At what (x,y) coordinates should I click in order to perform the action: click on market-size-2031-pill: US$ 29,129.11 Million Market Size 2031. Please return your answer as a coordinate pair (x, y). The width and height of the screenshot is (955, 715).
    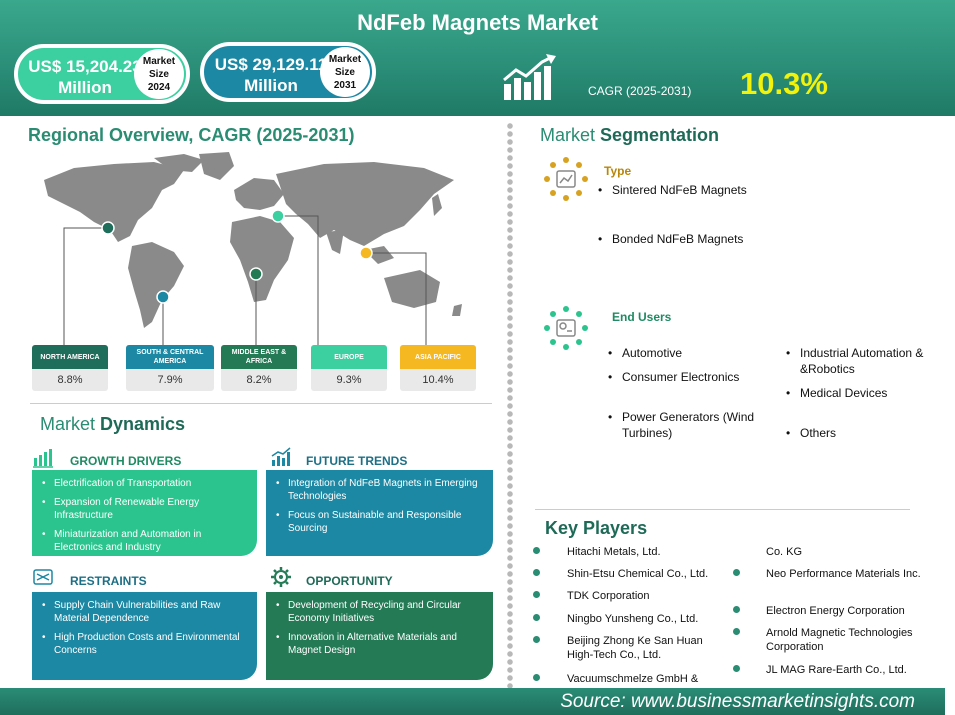
    Looking at the image, I should click on (288, 72).